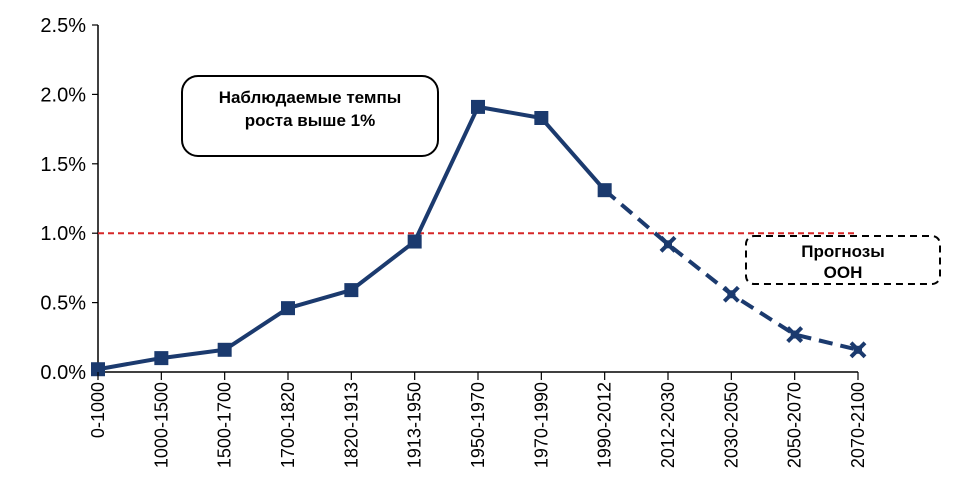 This screenshot has width=960, height=501. I want to click on y-axis-ticks: 0.0% 0.5% 1.0% 1.5% 2.0% 2.5%, so click(69, 199).